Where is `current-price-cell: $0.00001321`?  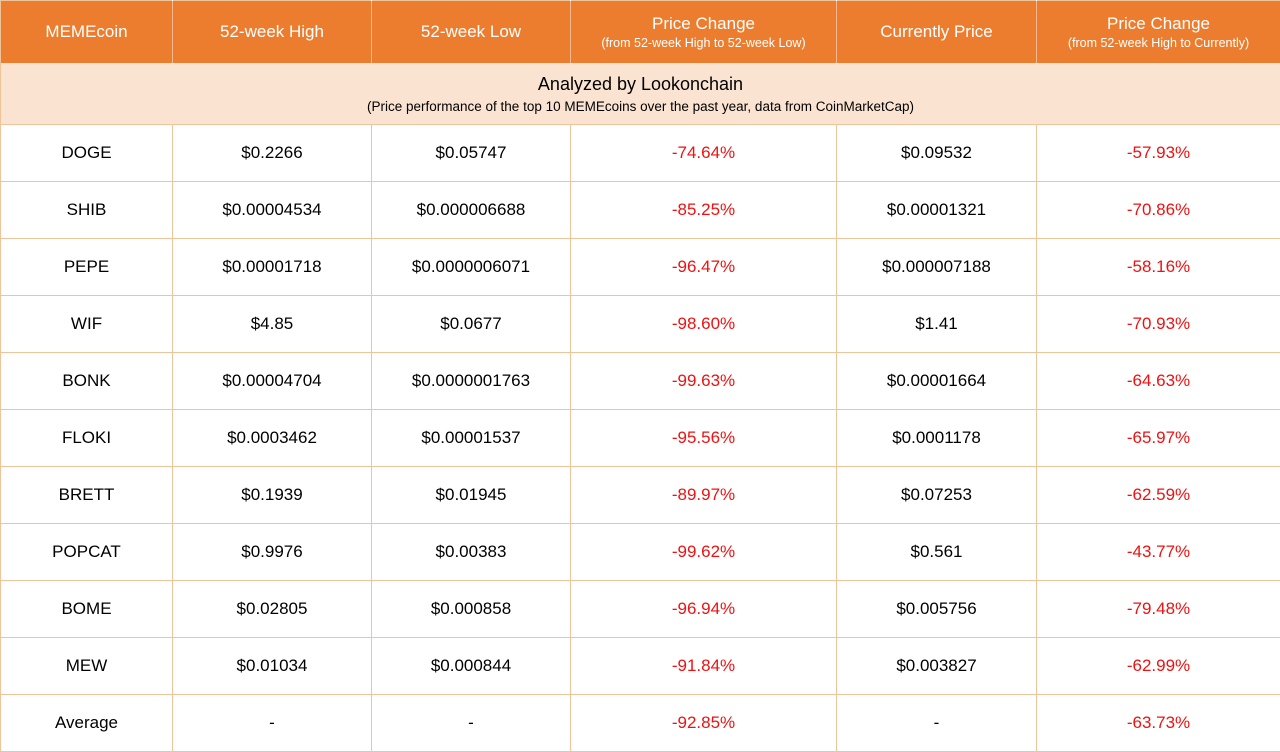
current-price-cell: $0.00001321 is located at coordinates (936, 210).